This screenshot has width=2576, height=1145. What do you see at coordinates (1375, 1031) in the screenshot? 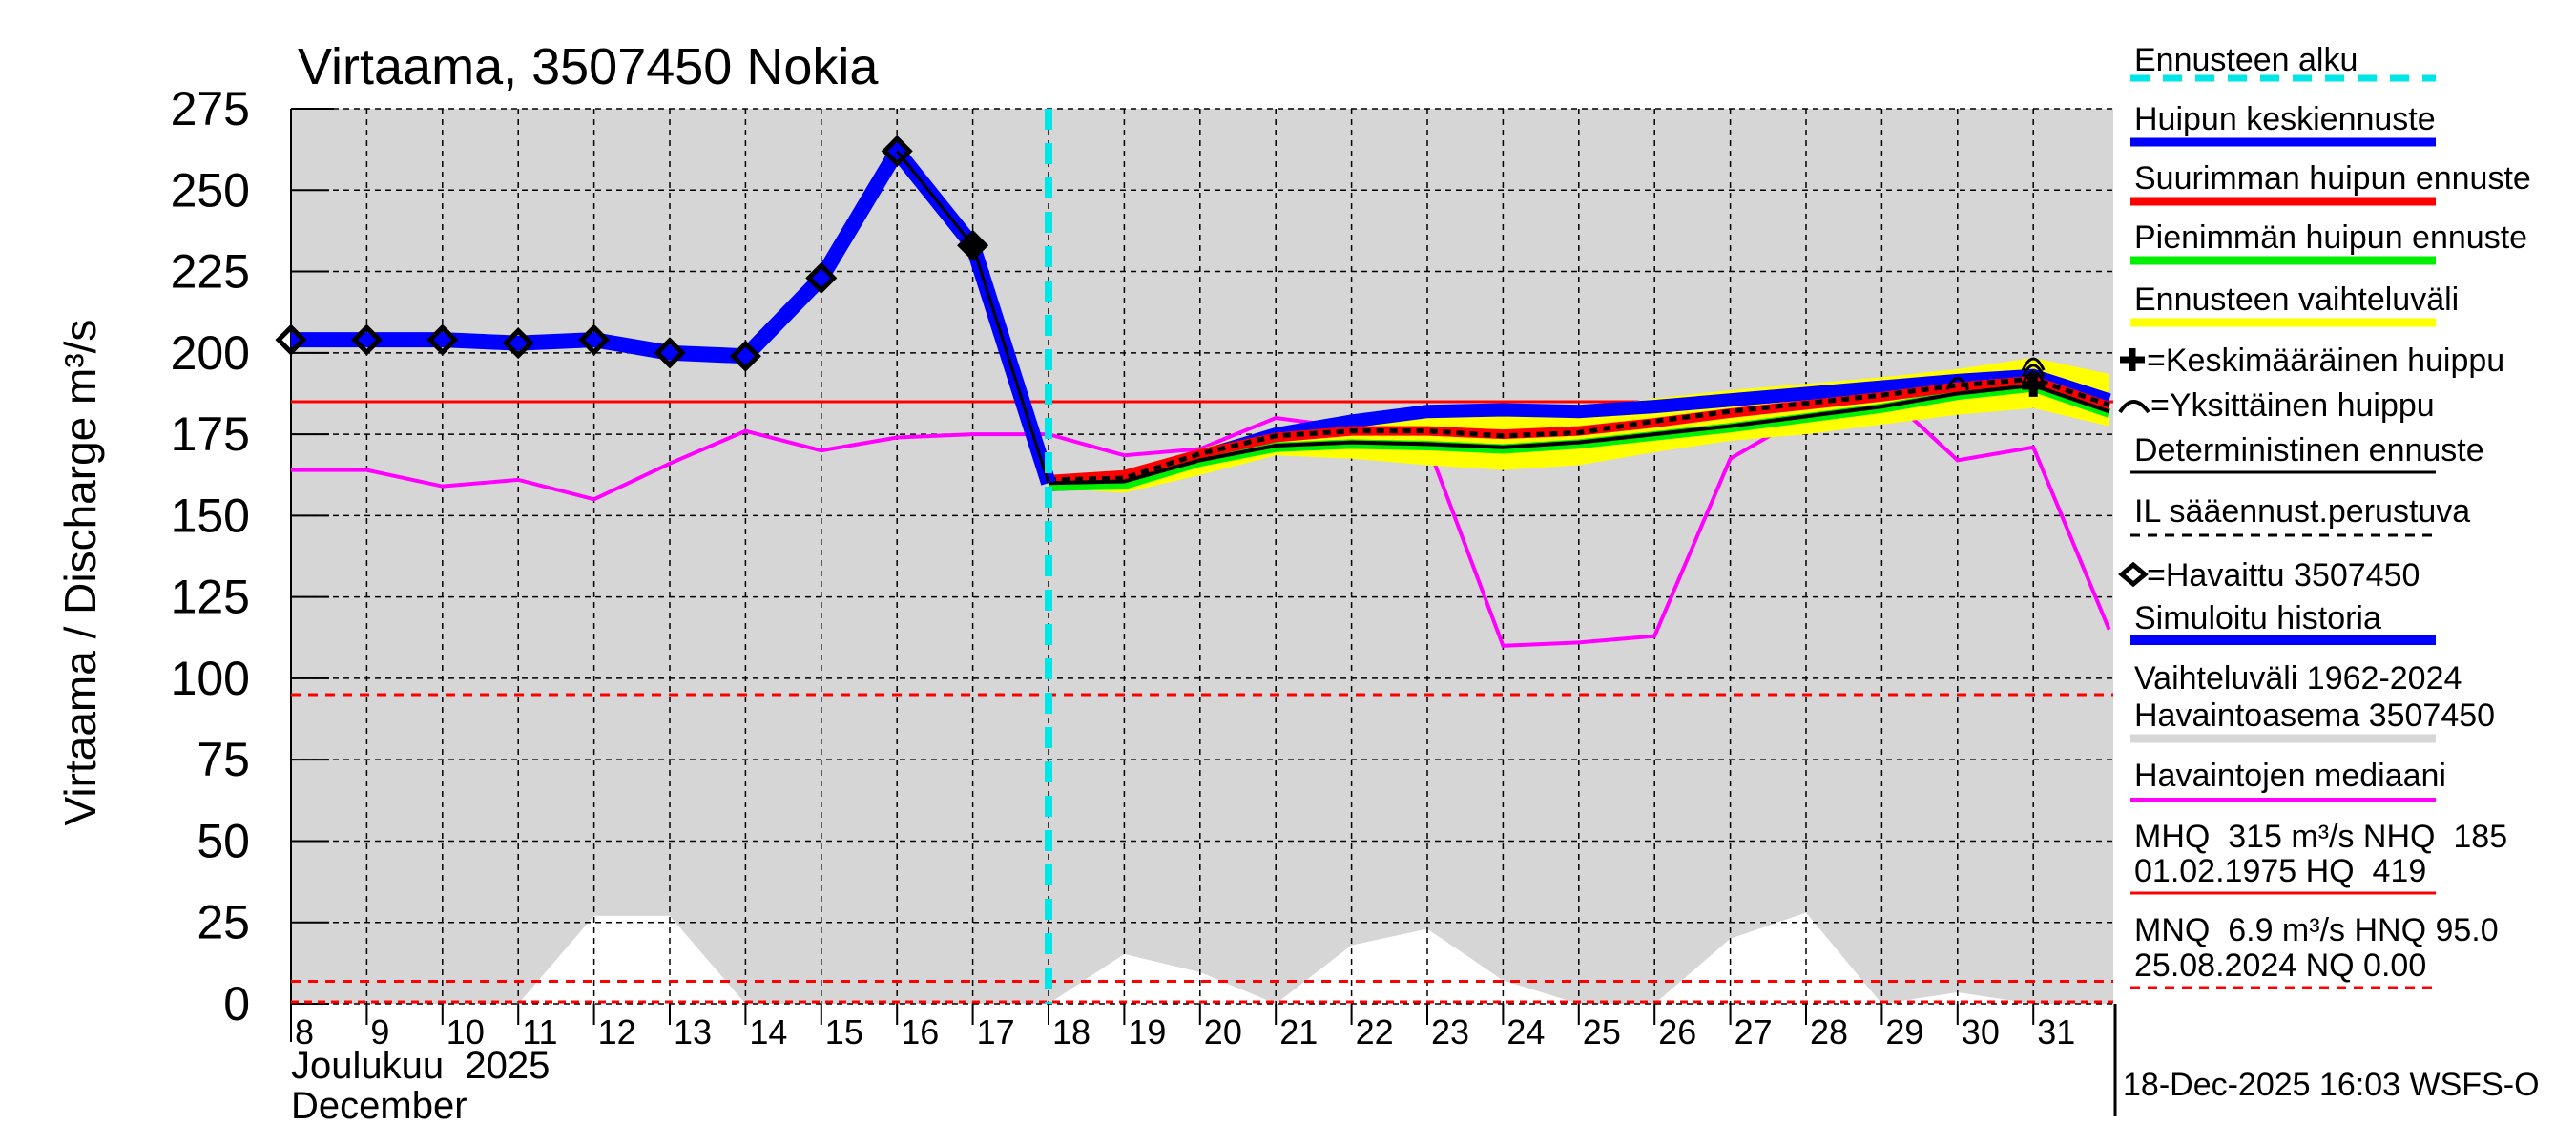
I see `x-tick-label: 22` at bounding box center [1375, 1031].